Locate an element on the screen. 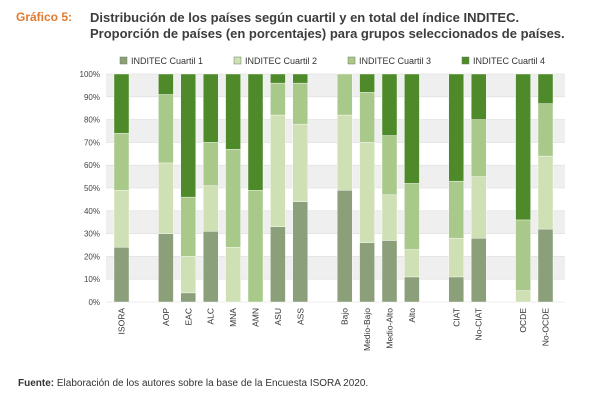 The image size is (600, 402). legend-label: INDITEC Cuartil 2 is located at coordinates (281, 61).